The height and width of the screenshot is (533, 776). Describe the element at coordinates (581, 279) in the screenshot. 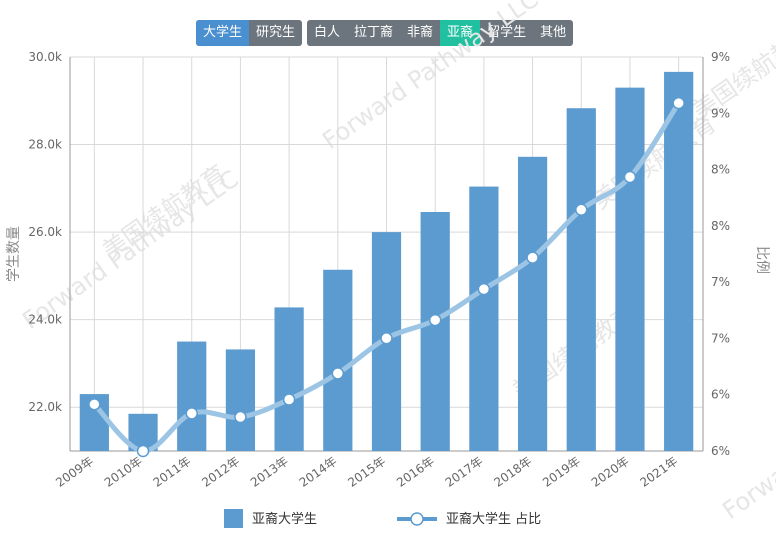

I see `bar-2019年` at that location.